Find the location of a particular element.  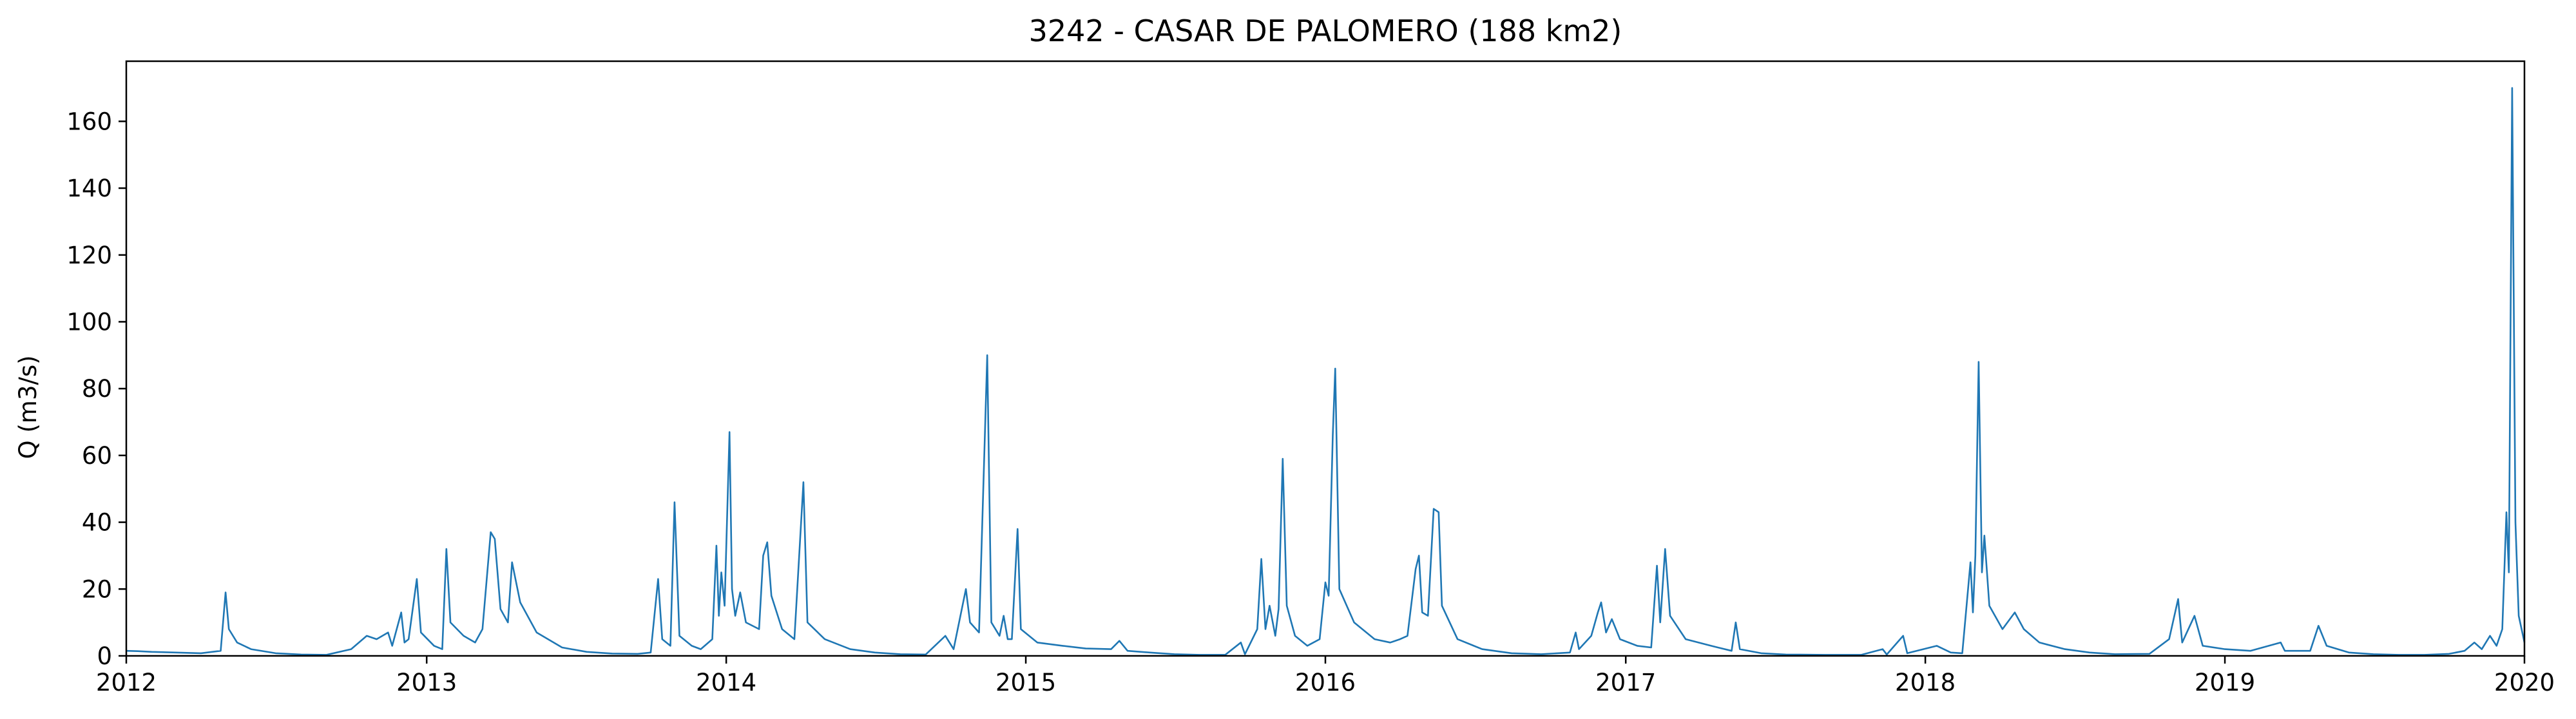

x-axis-ticks: 2012 2013 2014 2015 2016 2017 2018 2019 2020 is located at coordinates (1326, 676).